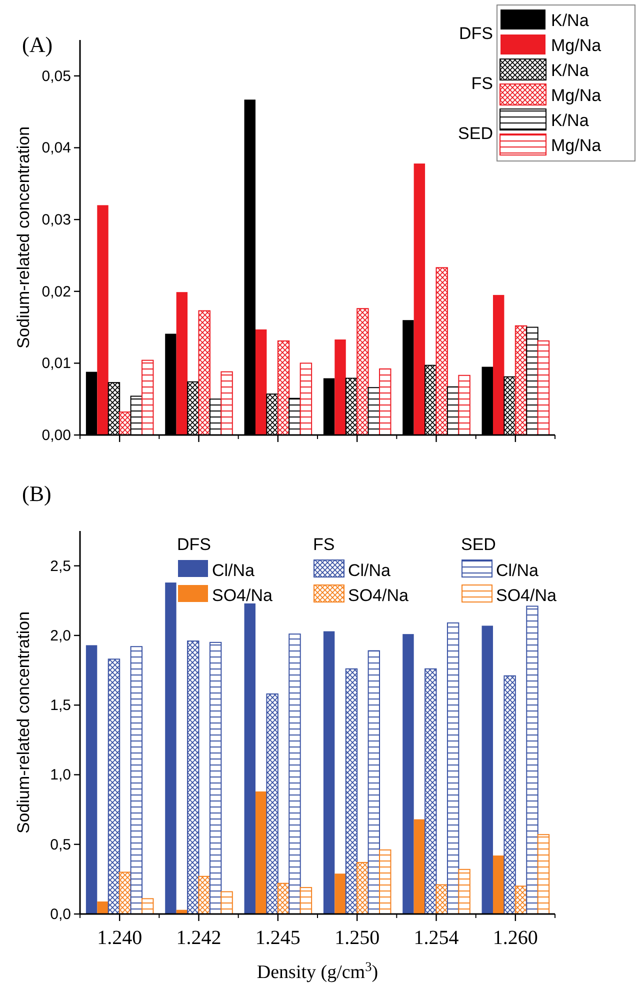 This screenshot has width=637, height=996. What do you see at coordinates (436, 938) in the screenshot?
I see `x-tick-label: 1.254` at bounding box center [436, 938].